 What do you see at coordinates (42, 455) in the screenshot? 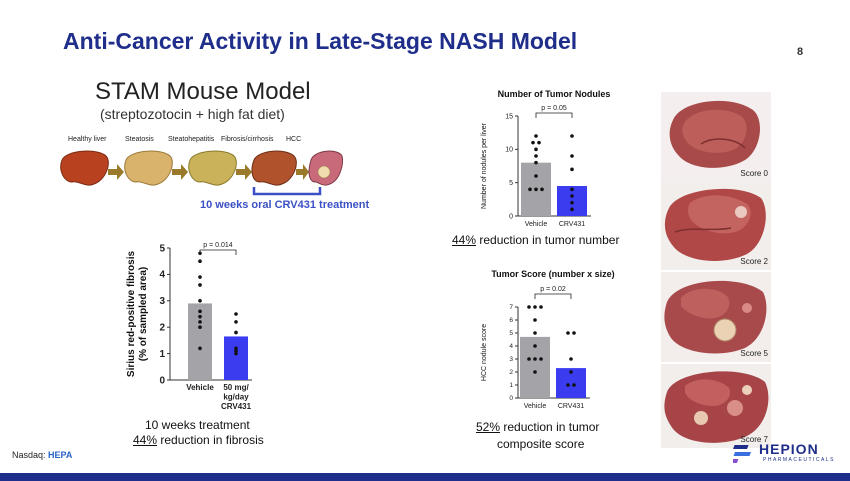
I see `nasdaq-ticker: Nasdaq: HEPA` at bounding box center [42, 455].